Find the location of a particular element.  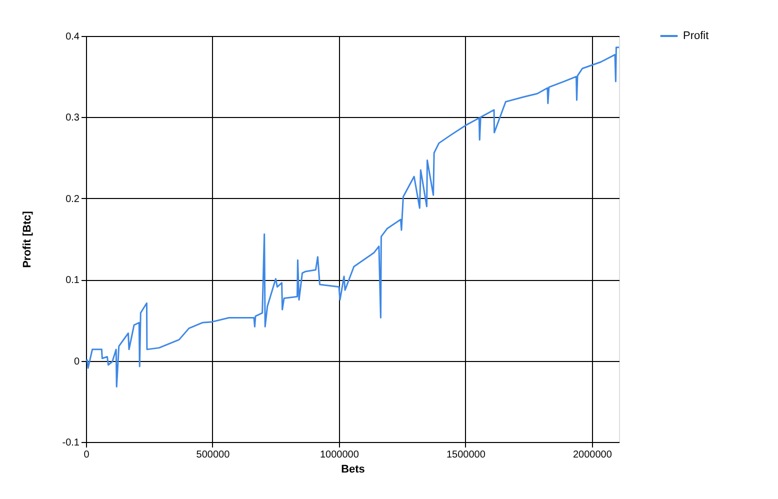

x-tick-label: 500000 is located at coordinates (213, 455).